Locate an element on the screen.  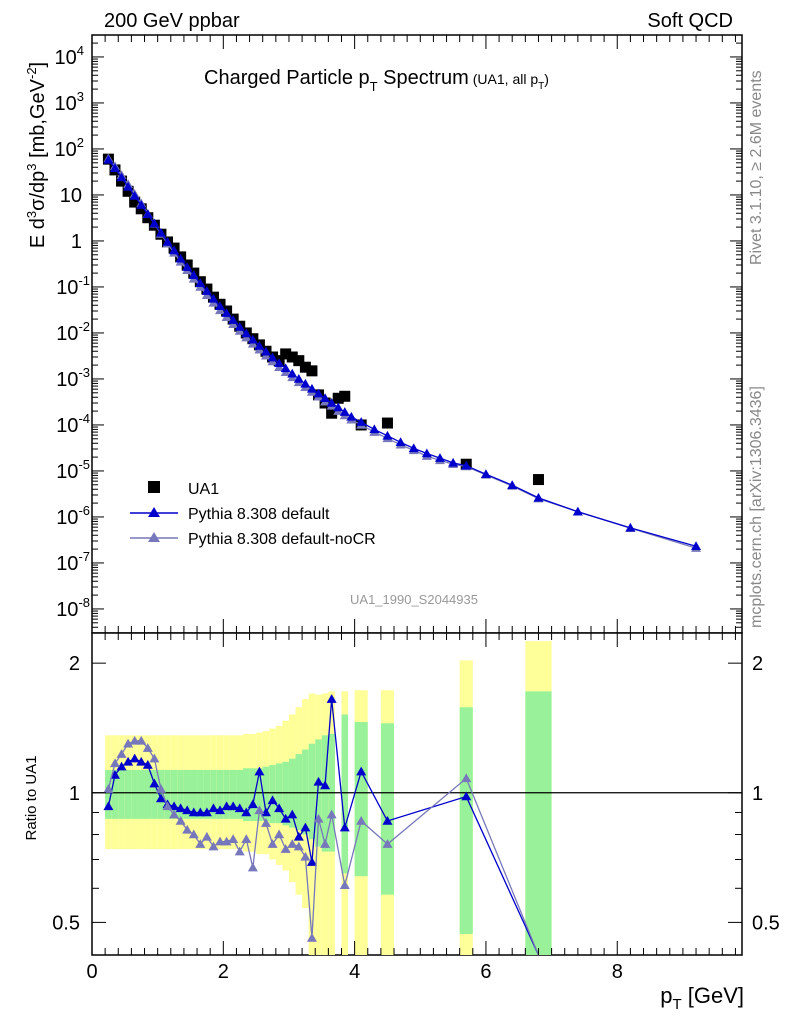
legend-label-data: UA1 is located at coordinates (203, 489).